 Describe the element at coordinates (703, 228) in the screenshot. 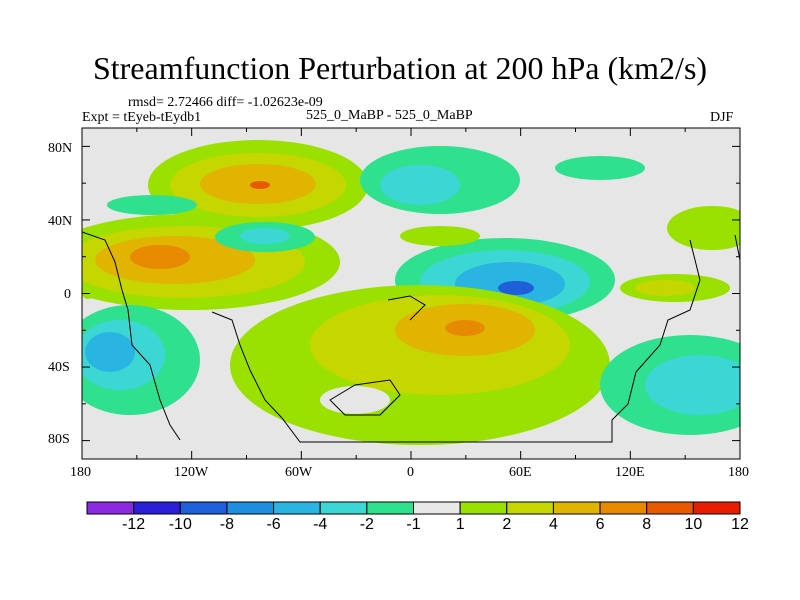

I see `contour-ne-high` at that location.